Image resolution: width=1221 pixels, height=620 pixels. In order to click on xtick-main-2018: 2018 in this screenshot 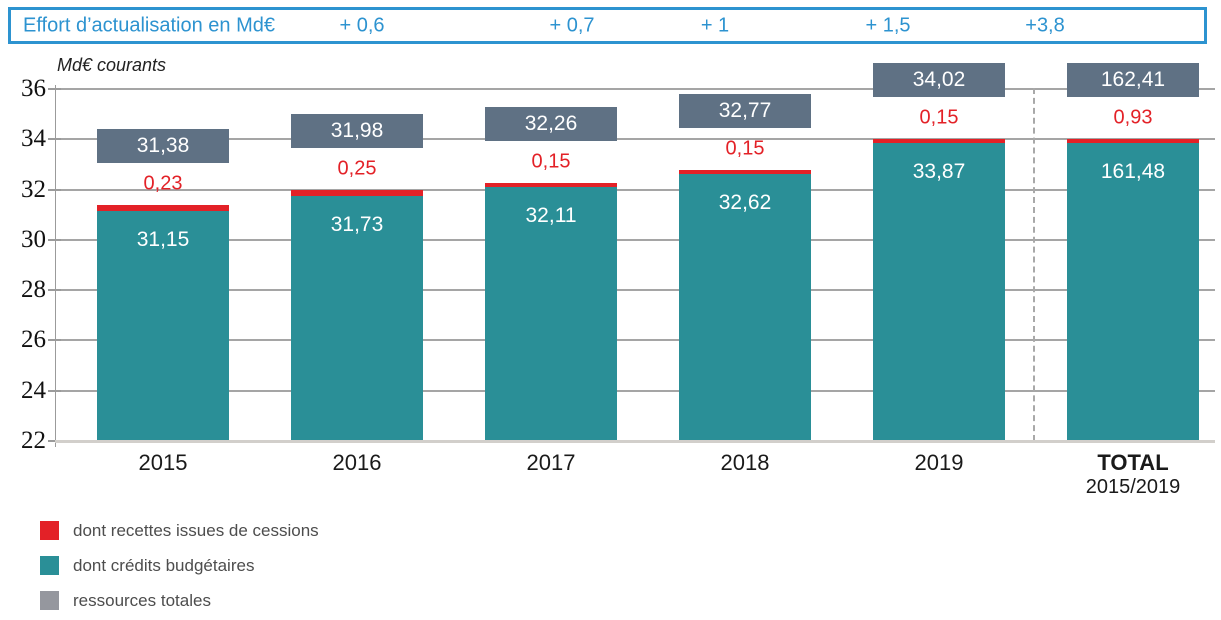, I will do `click(745, 462)`.